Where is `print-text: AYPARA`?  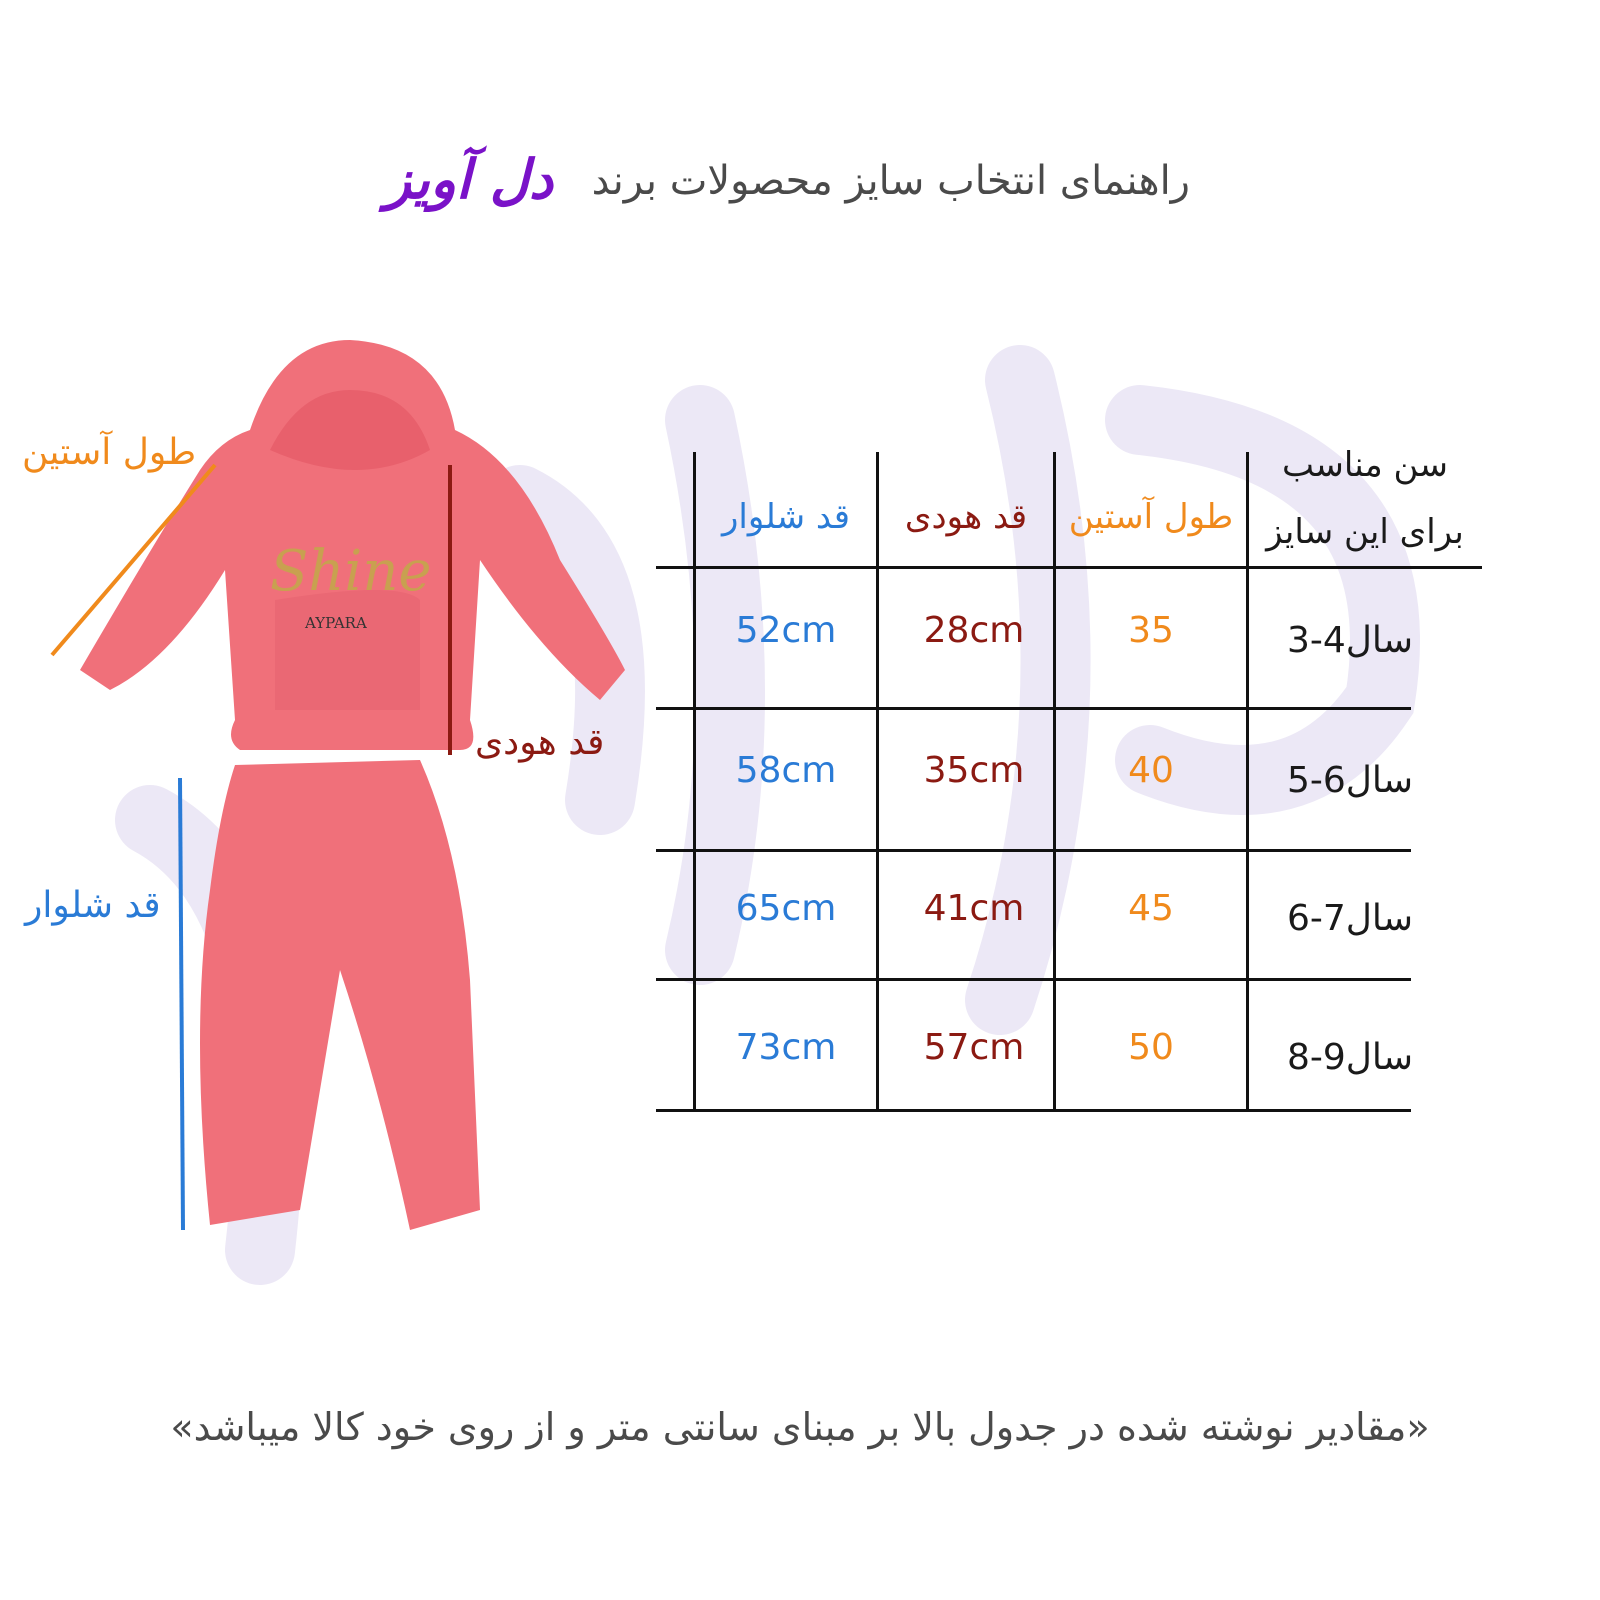 print-text: AYPARA is located at coordinates (335, 623).